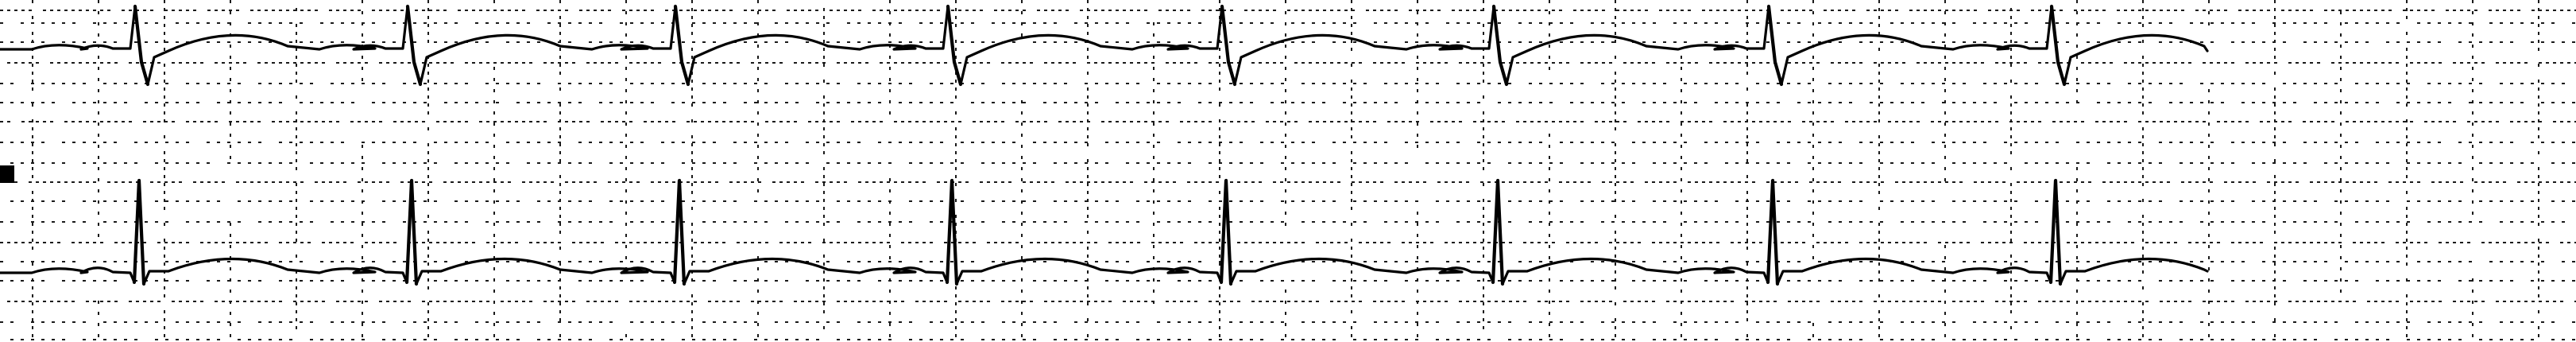  I want to click on lead-marker-block, so click(7, 174).